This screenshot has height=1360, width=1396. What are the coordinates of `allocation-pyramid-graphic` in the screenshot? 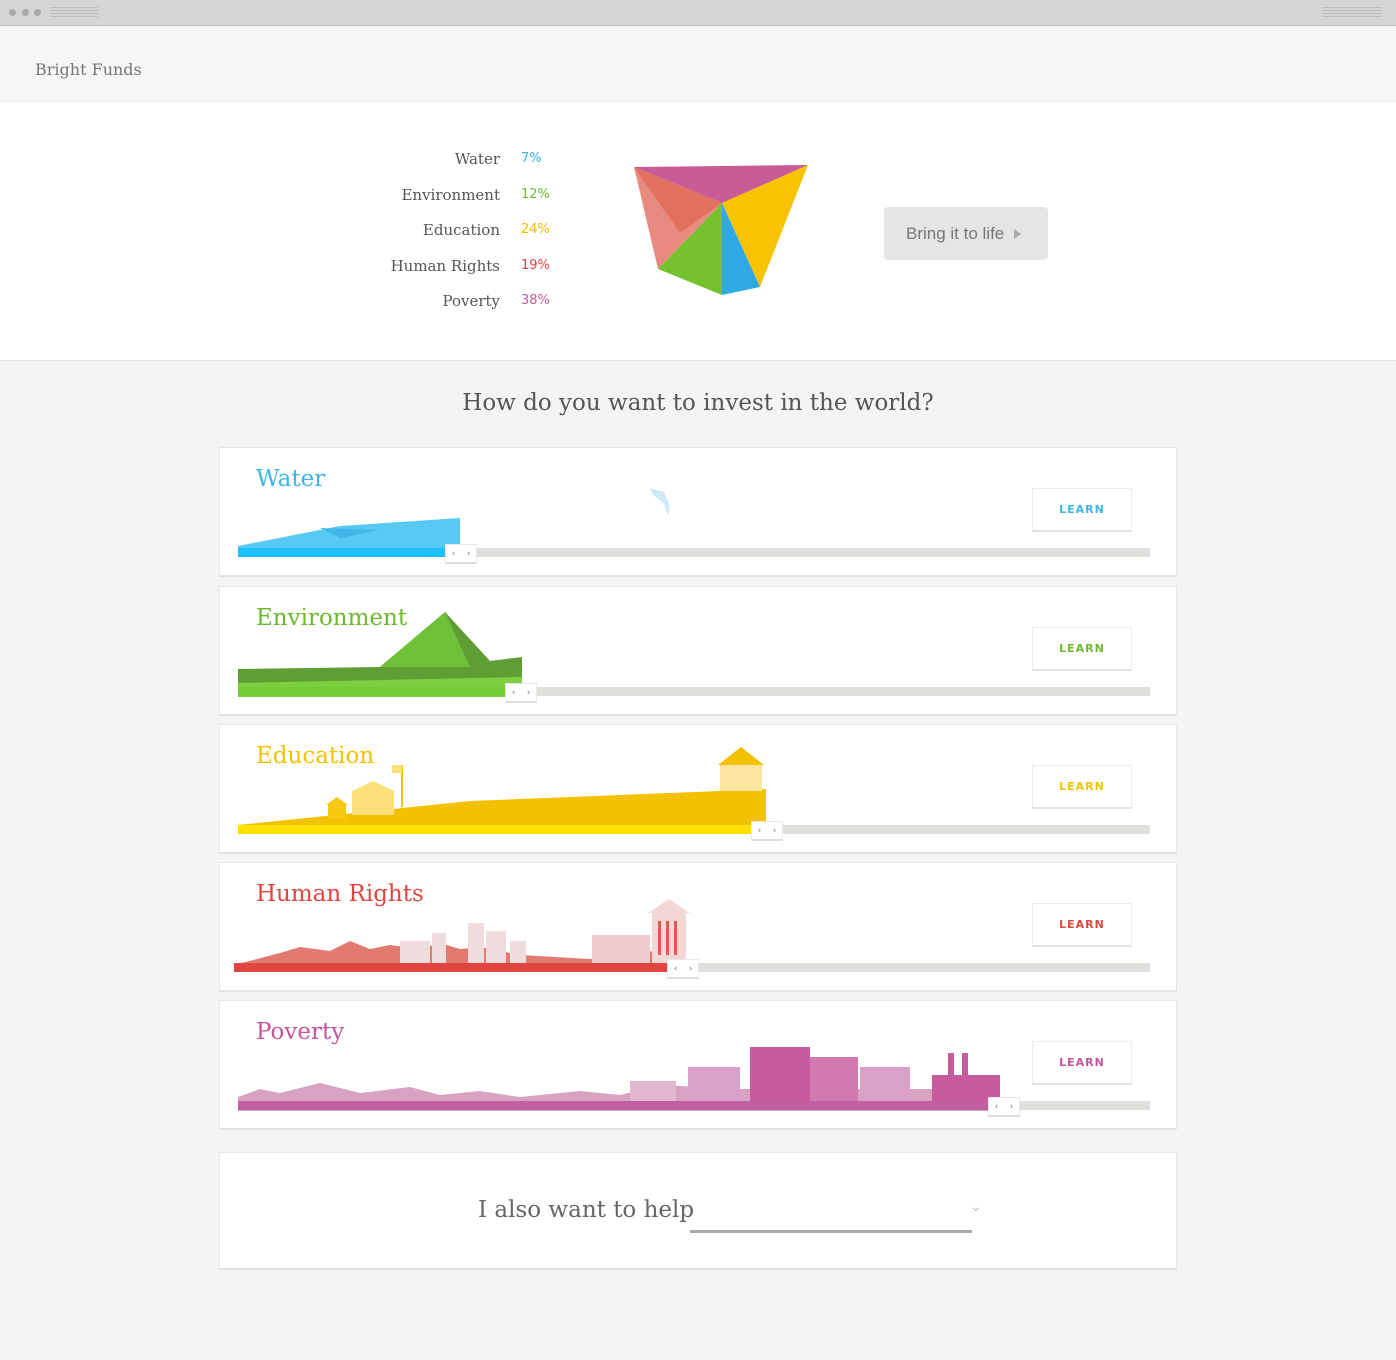 It's located at (721, 230).